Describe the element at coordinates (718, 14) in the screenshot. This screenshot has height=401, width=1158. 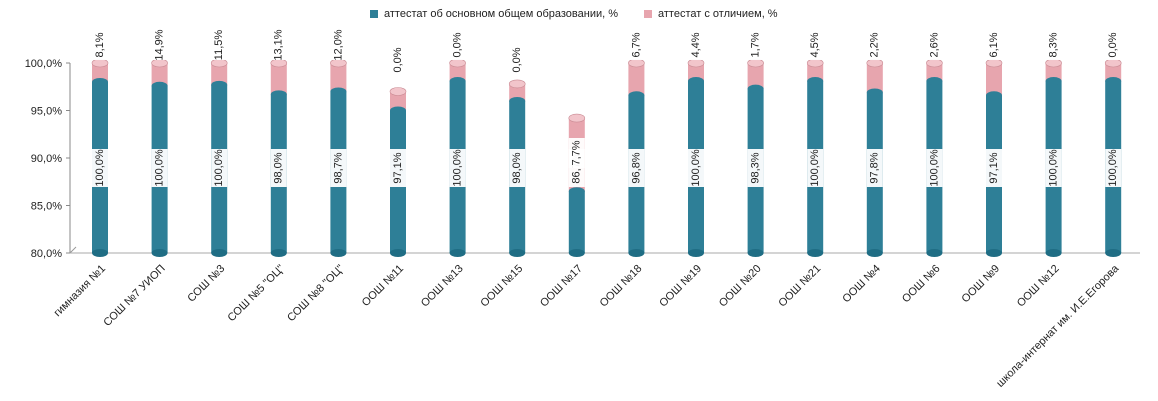
I see `legend-label-honors: аттестат с отличием, %` at that location.